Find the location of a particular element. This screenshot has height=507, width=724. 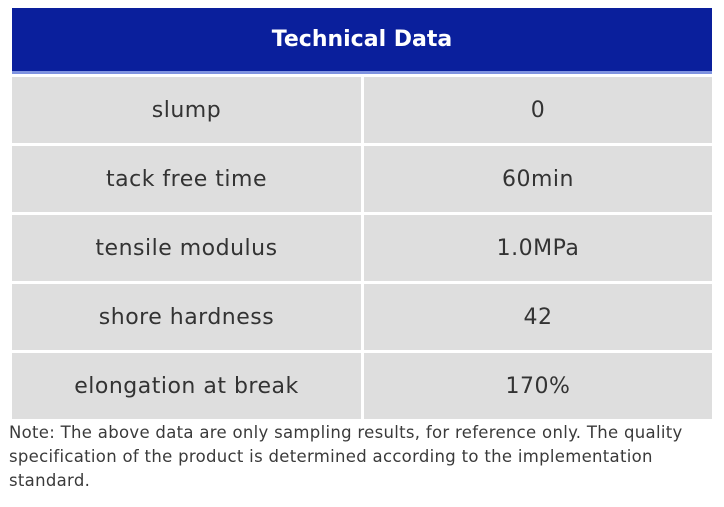

table-row: tack free time 60min is located at coordinates (362, 179).